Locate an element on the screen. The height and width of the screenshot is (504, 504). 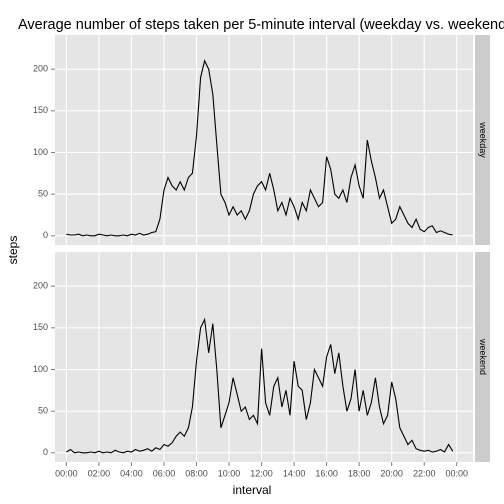
strip-label: weekday is located at coordinates (483, 139).